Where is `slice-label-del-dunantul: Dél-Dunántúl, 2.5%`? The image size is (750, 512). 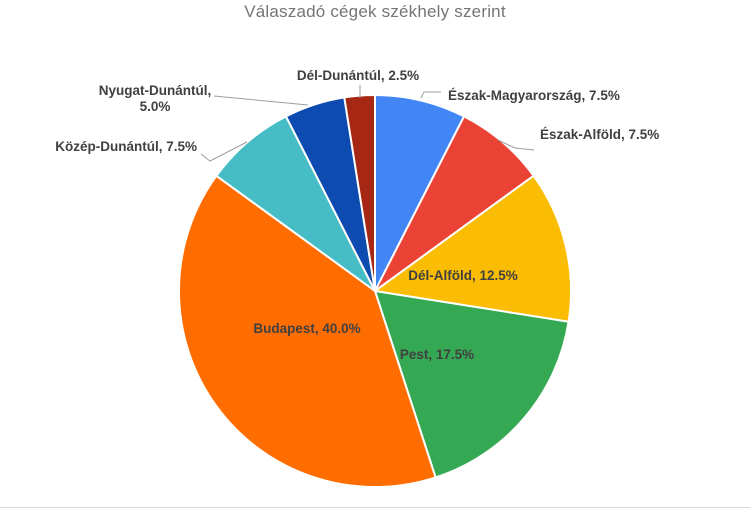 slice-label-del-dunantul: Dél-Dunántúl, 2.5% is located at coordinates (358, 75).